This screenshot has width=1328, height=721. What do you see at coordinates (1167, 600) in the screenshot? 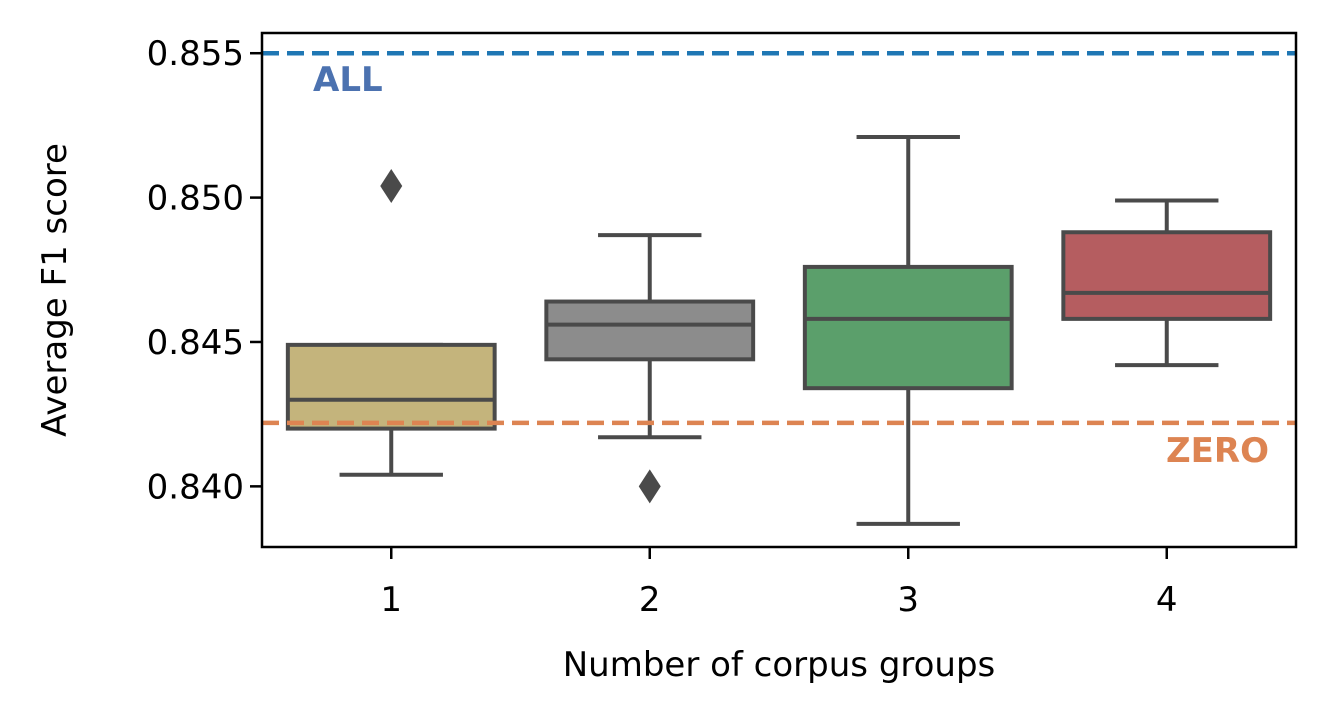
I see `x-tick-label: 4` at bounding box center [1167, 600].